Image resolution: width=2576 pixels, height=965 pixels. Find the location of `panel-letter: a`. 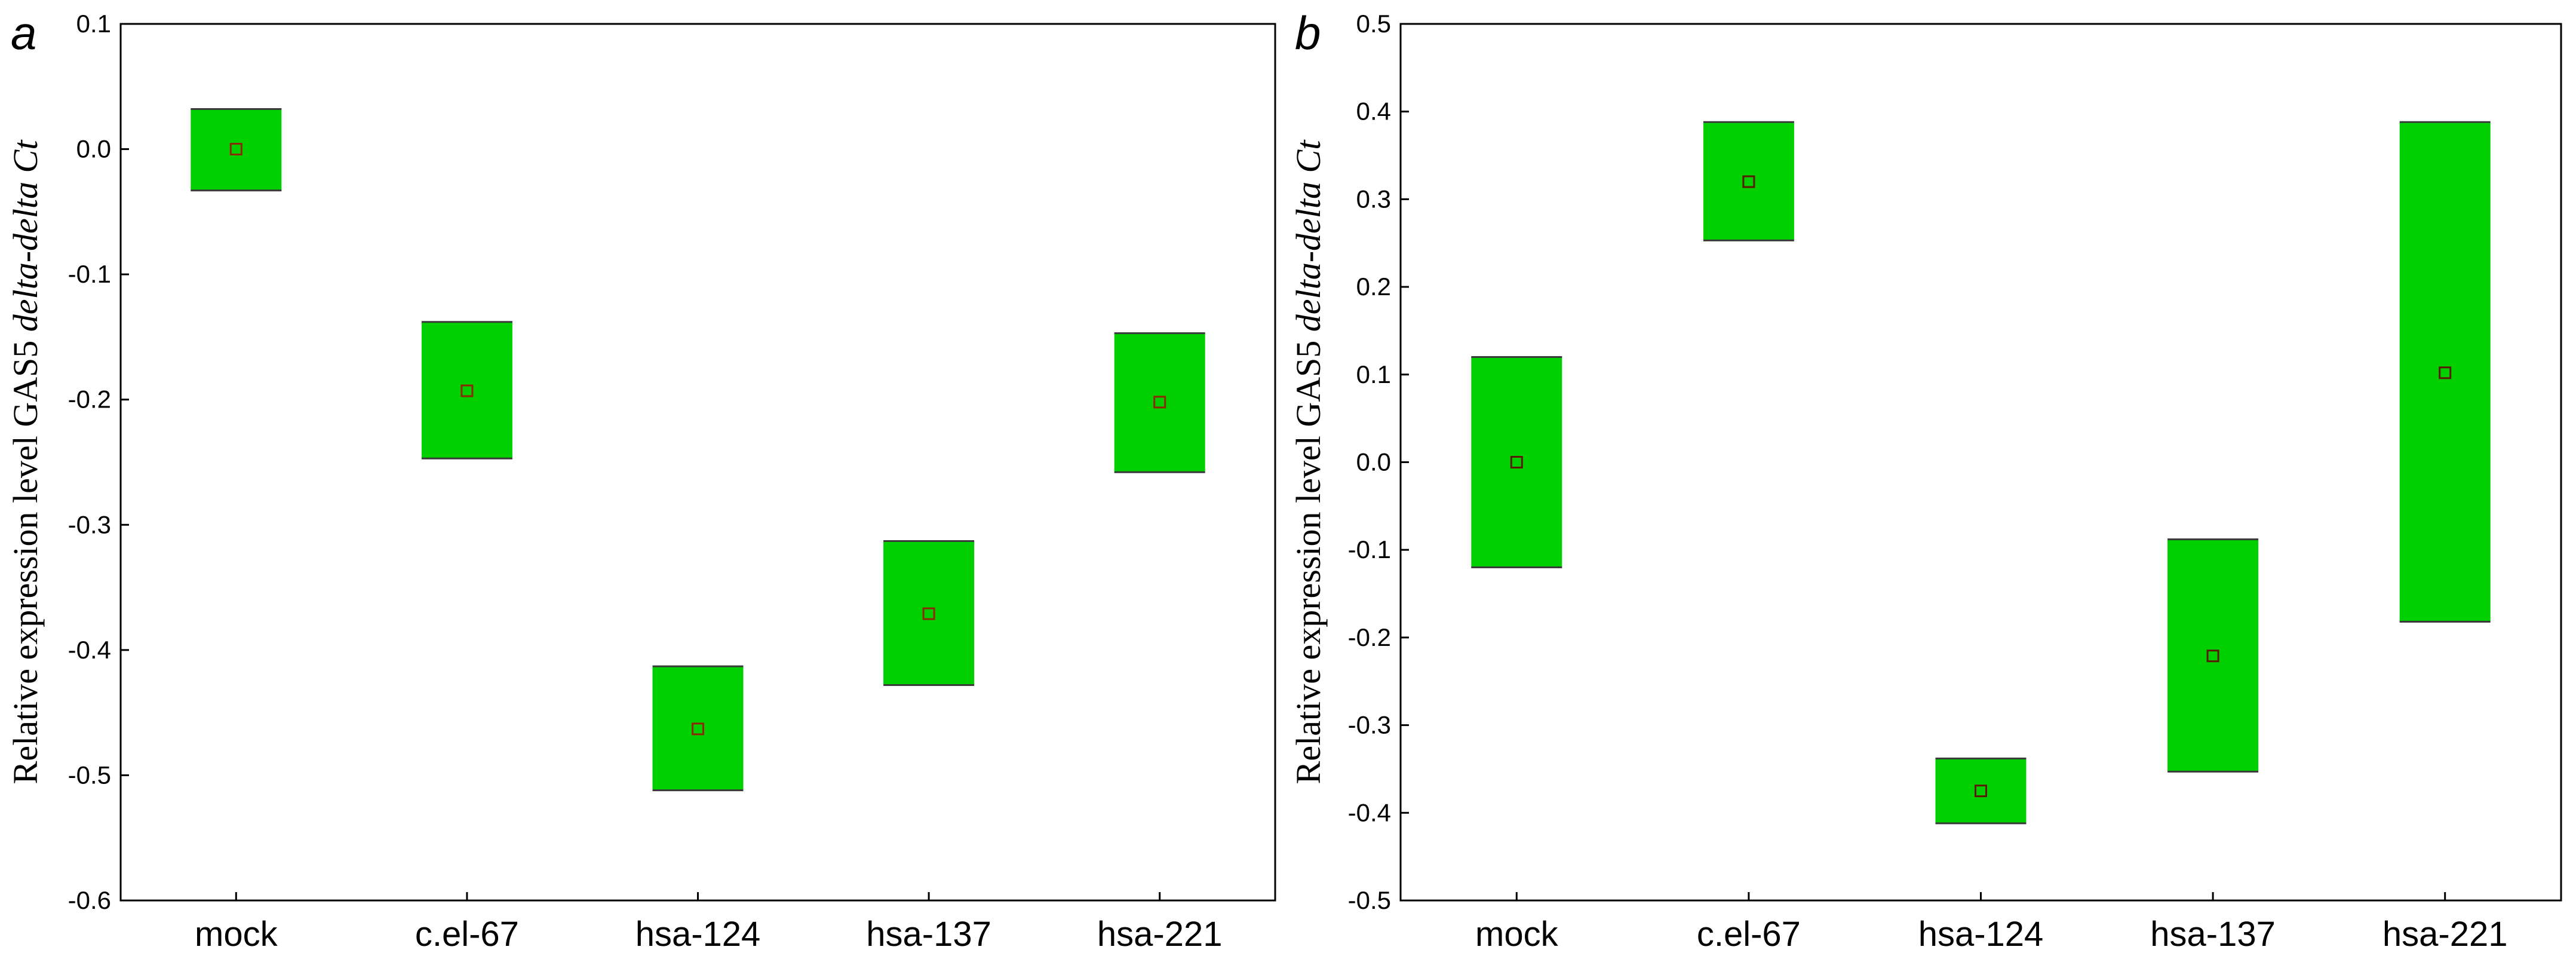

panel-letter: a is located at coordinates (23, 33).